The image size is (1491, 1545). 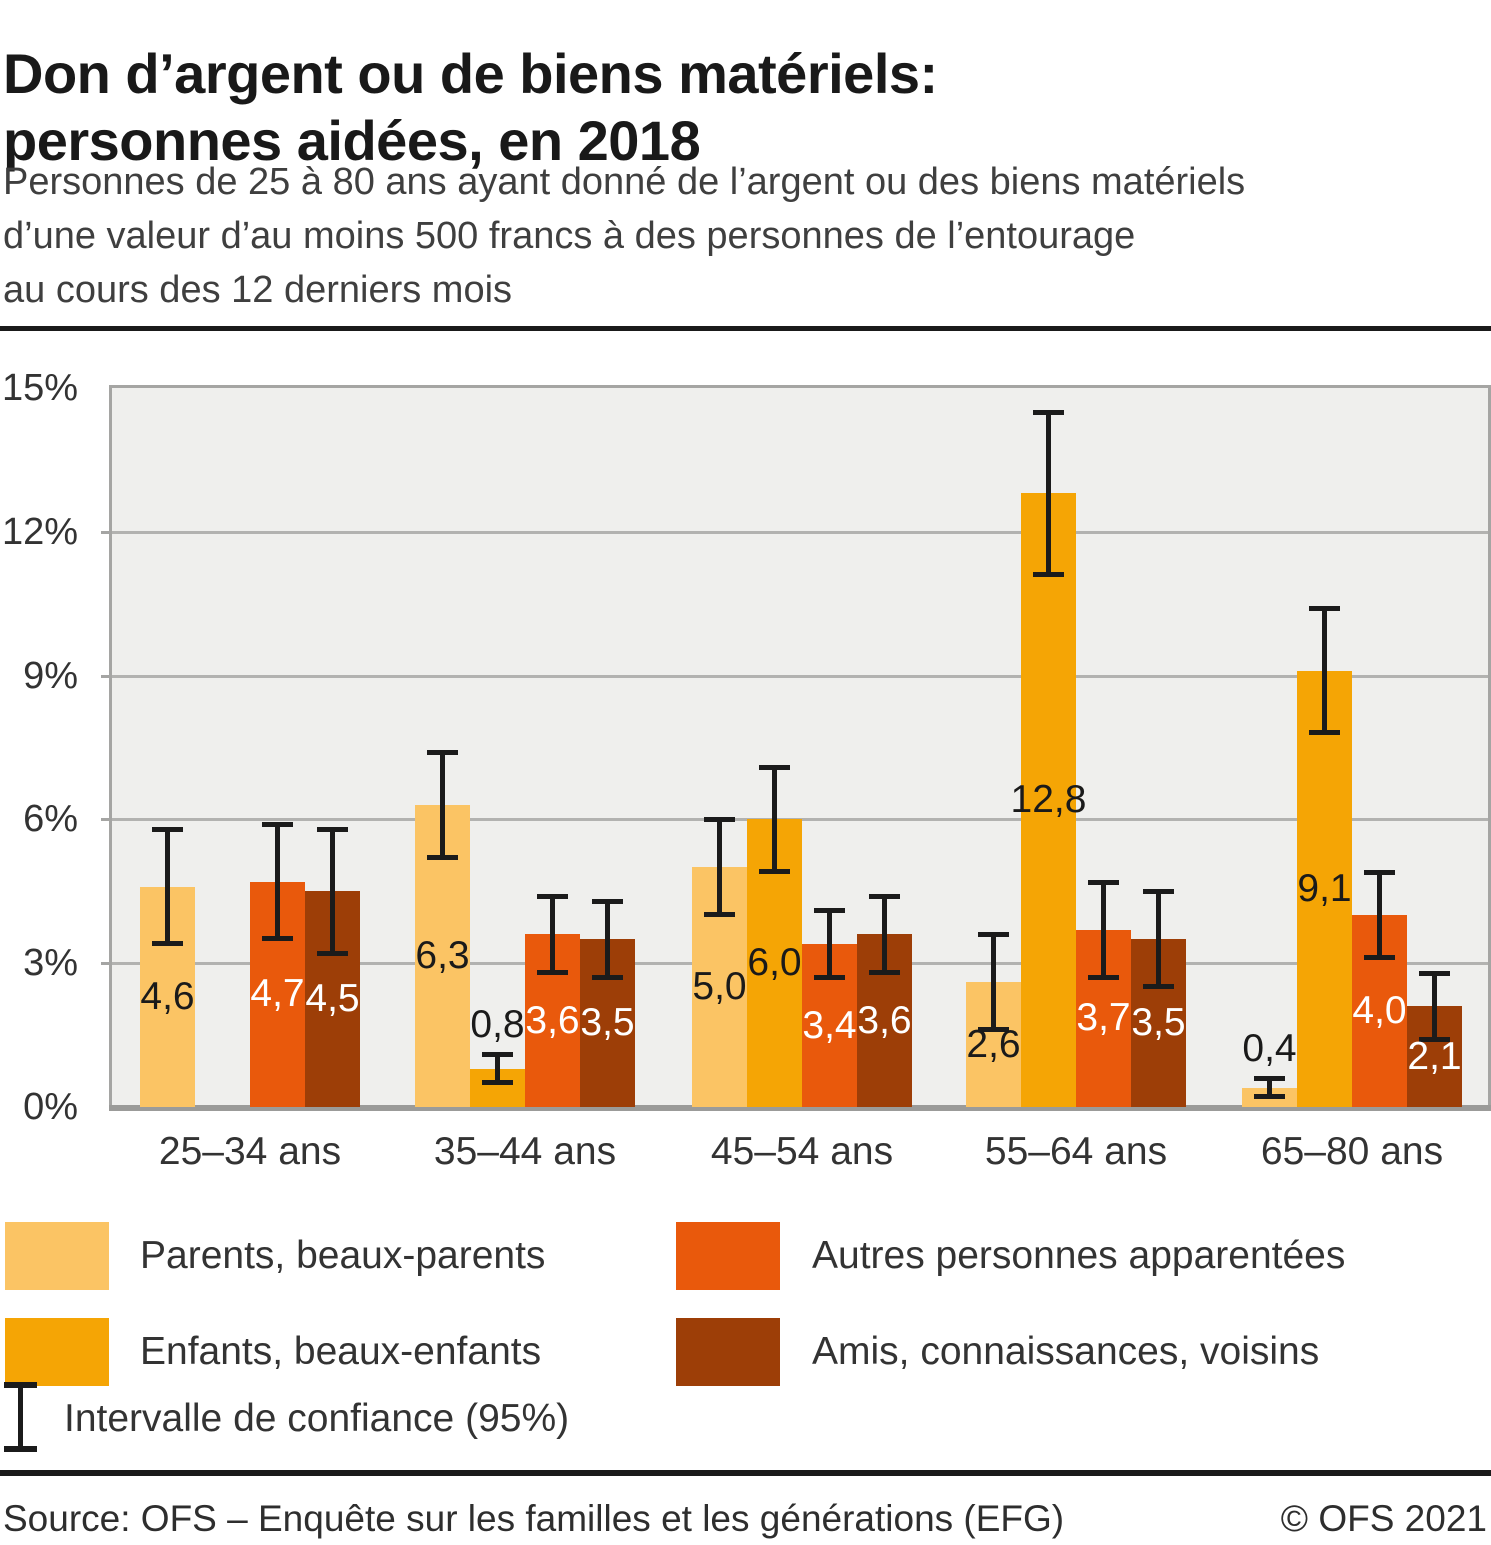 What do you see at coordinates (50, 1107) in the screenshot?
I see `y-tick-label: 0%` at bounding box center [50, 1107].